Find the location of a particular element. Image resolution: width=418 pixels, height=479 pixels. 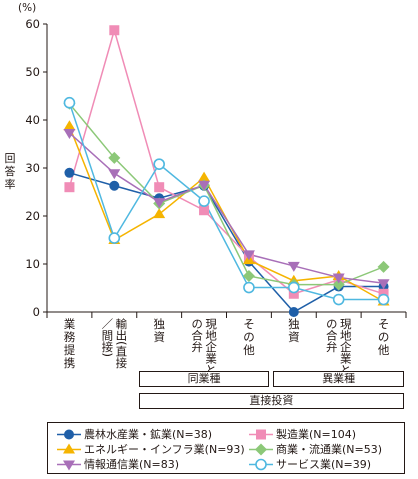

y-tick-label: 60 is located at coordinates (32, 24).